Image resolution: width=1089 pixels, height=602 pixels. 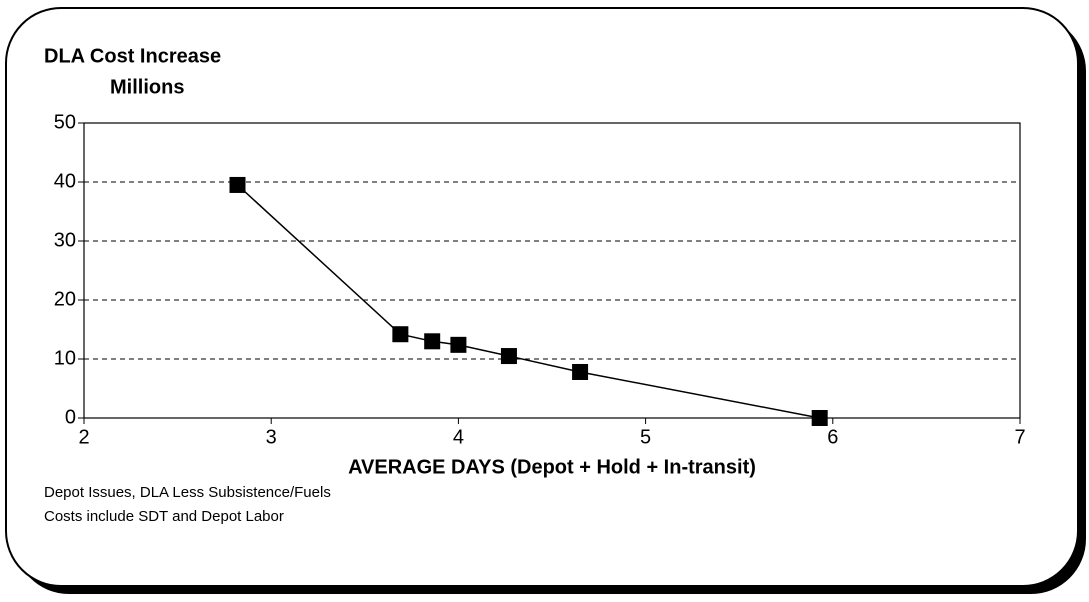 What do you see at coordinates (83, 437) in the screenshot?
I see `x-tick-label: 2` at bounding box center [83, 437].